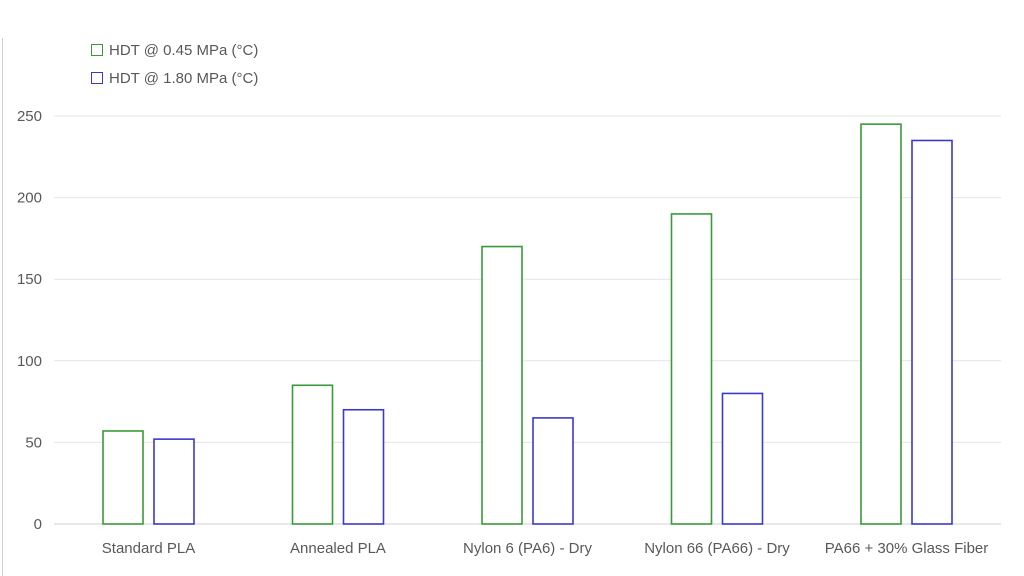 The height and width of the screenshot is (576, 1024). I want to click on legend: HDT @ 0.45 MPa (°C) HDT @ 1.80 MPa (°C), so click(174, 64).